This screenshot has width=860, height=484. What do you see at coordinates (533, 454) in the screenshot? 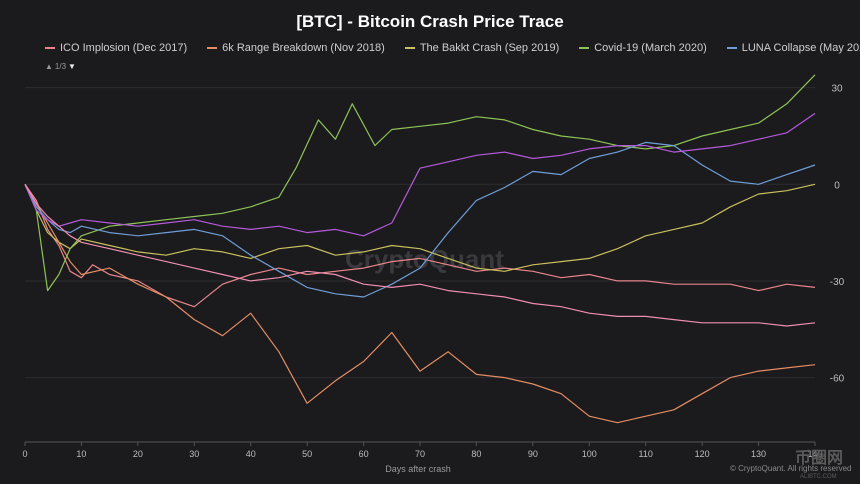
I see `x-tick-label: 90` at bounding box center [533, 454].